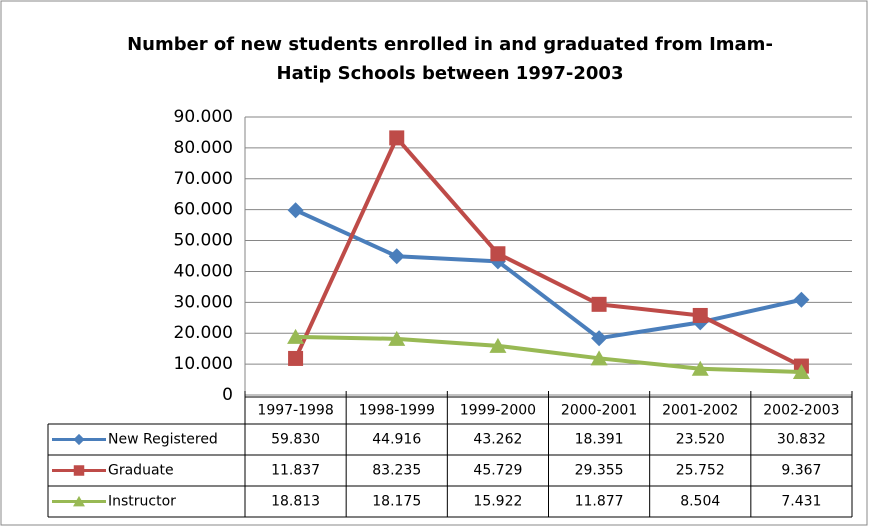 Image resolution: width=869 pixels, height=527 pixels. I want to click on x-tick-label: 1999-2000, so click(498, 411).